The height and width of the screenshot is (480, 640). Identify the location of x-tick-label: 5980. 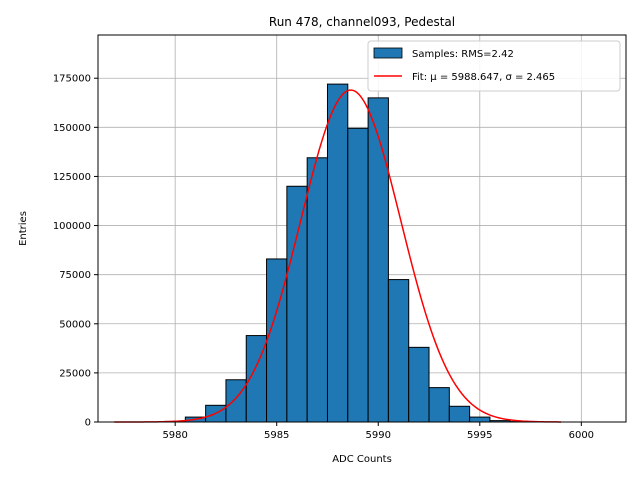
(174, 435).